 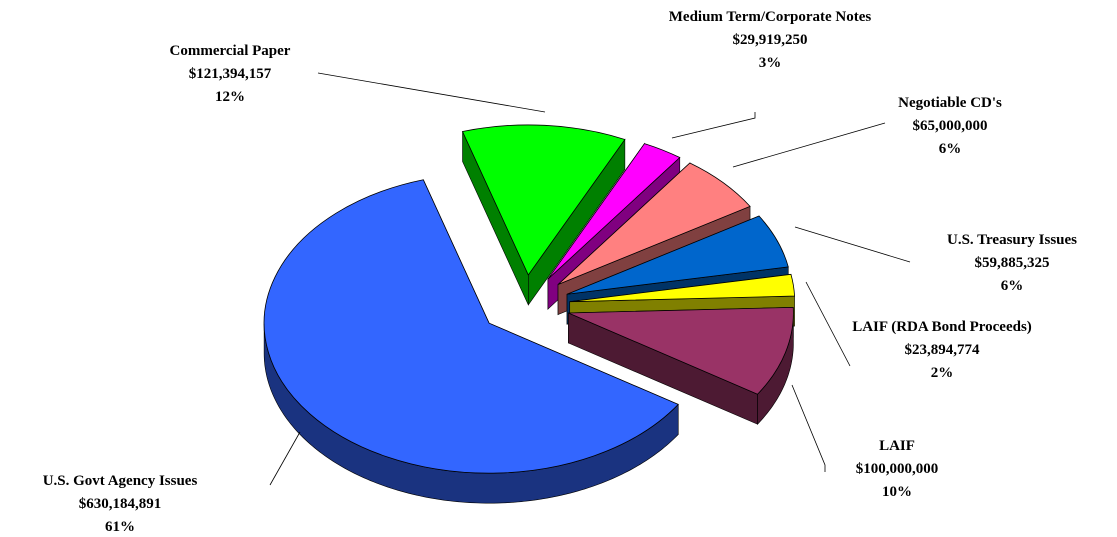 I want to click on label-value: $121,394,157, so click(x=230, y=74).